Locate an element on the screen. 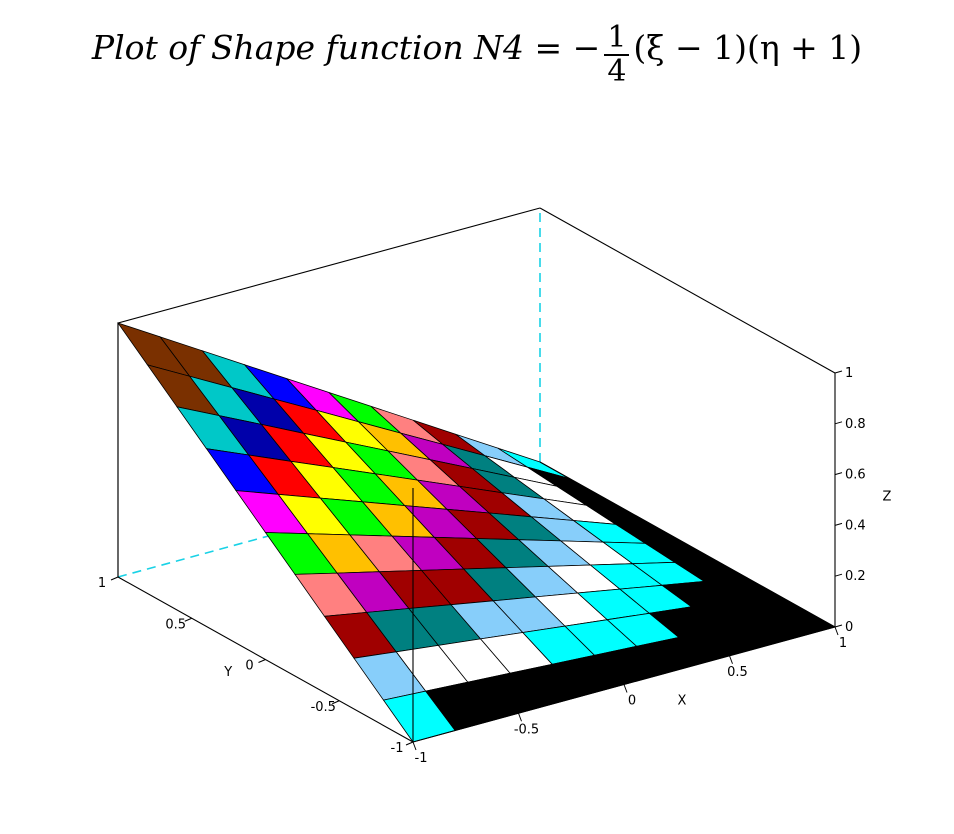 Image resolution: width=954 pixels, height=834 pixels. z-axis-label: Z is located at coordinates (887, 496).